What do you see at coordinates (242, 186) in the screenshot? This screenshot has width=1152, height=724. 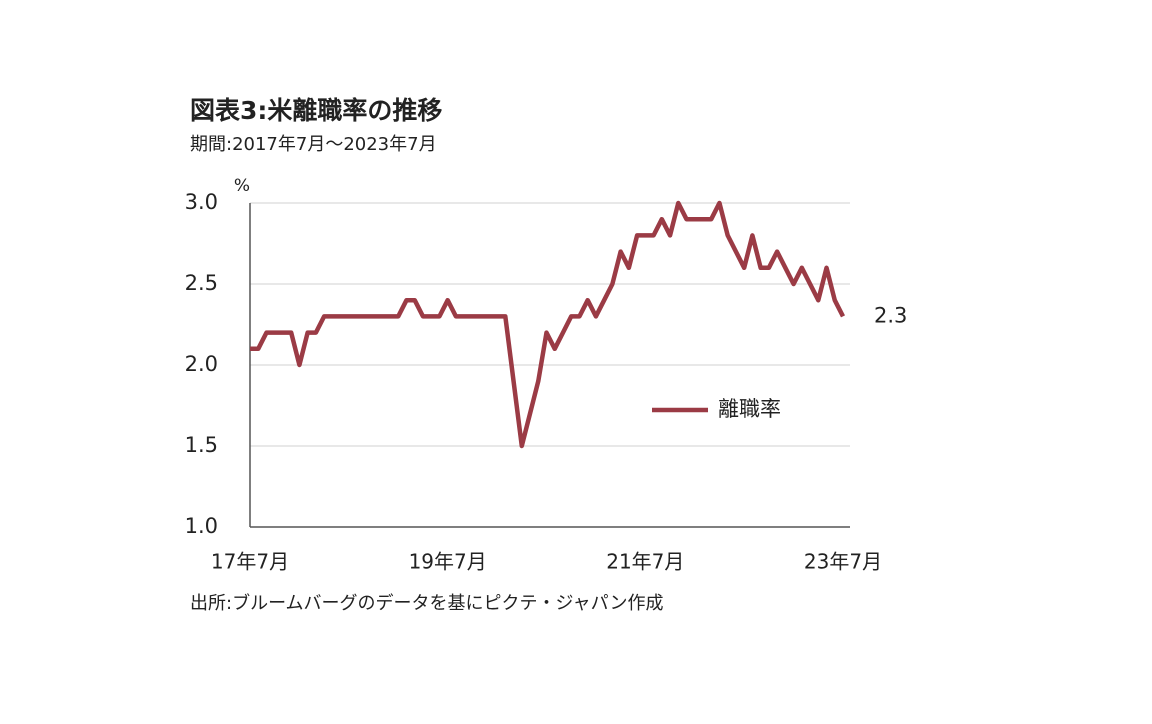 I see `y-axis-label: %` at bounding box center [242, 186].